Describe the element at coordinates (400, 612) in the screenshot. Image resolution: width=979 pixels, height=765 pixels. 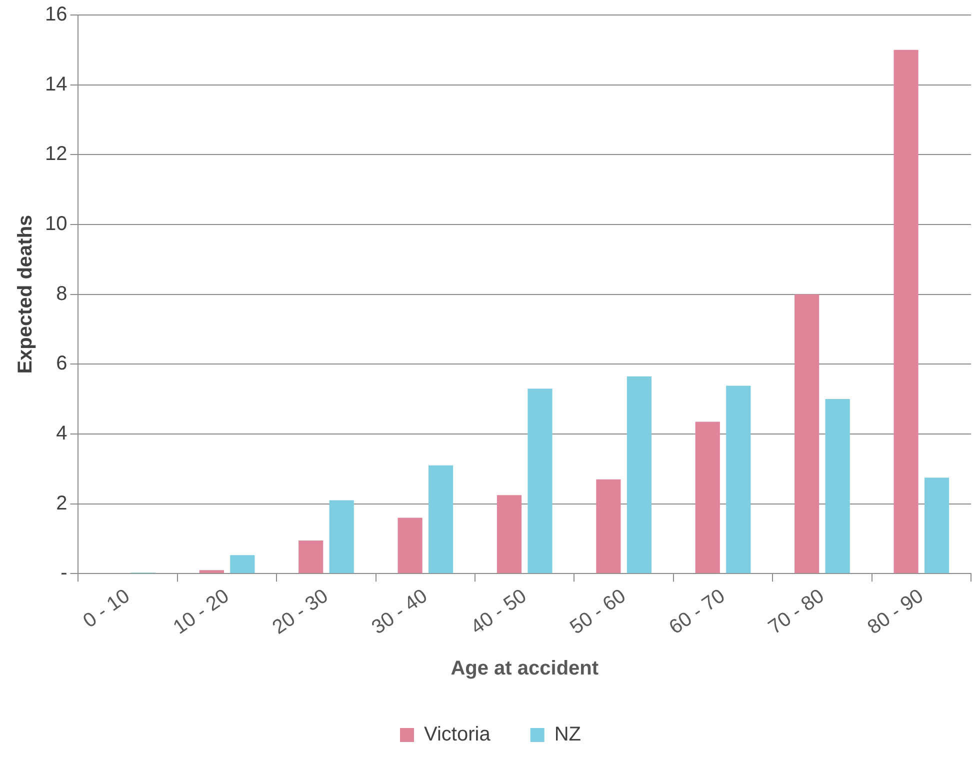
I see `x-tick-label: 30 - 40` at that location.